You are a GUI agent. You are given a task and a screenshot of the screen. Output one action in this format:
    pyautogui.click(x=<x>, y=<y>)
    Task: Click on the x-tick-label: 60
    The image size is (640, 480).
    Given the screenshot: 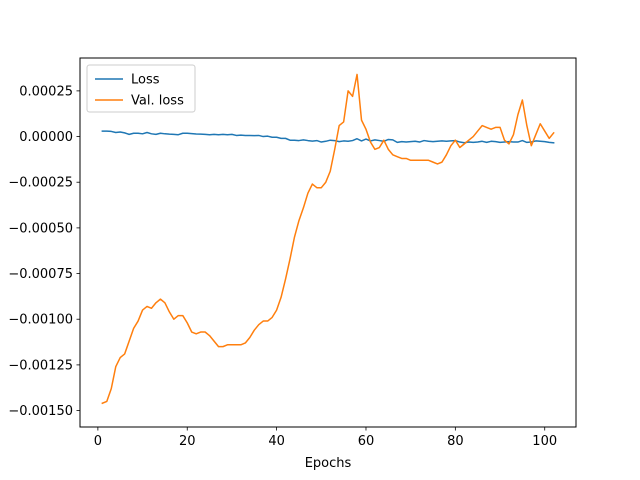 What is the action you would take?
    pyautogui.click(x=366, y=441)
    